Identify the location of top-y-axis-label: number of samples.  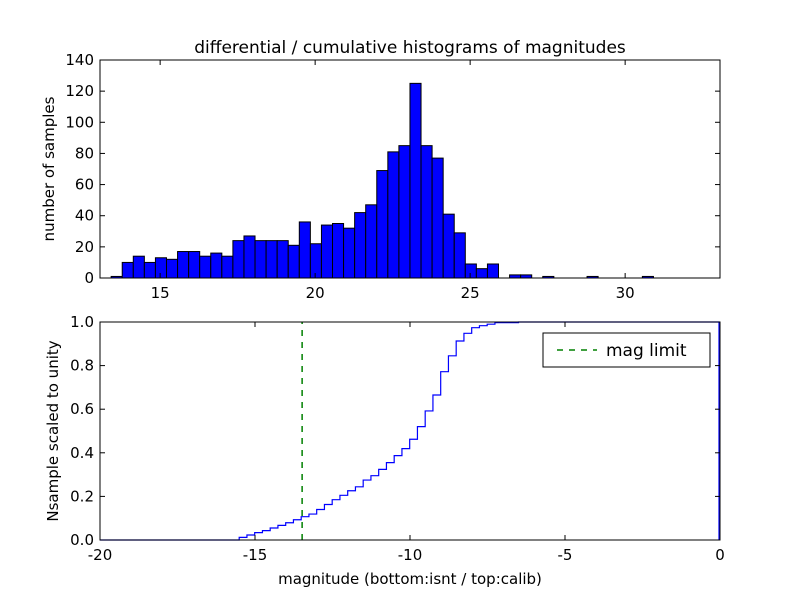
(49, 168).